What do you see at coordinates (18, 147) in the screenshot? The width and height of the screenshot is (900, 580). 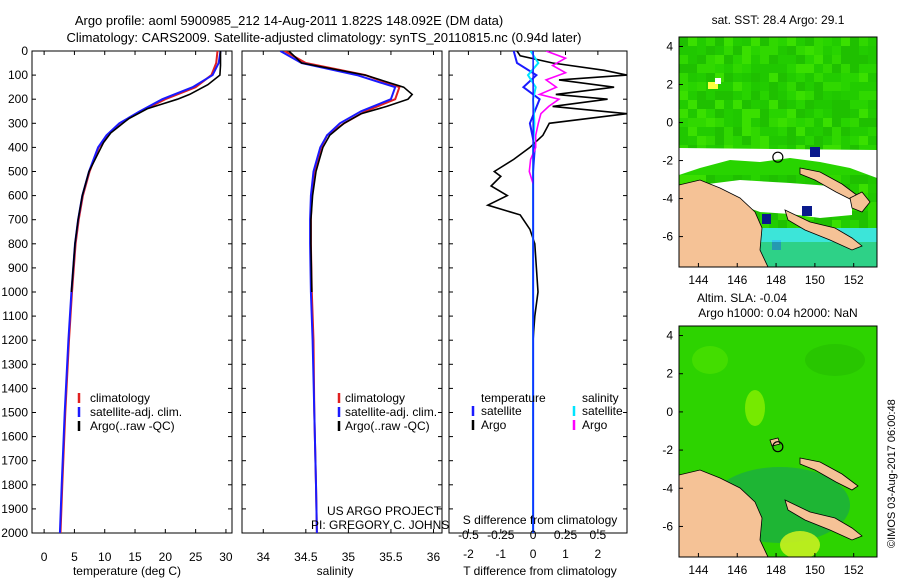 I see `depth-tick-label: 400` at bounding box center [18, 147].